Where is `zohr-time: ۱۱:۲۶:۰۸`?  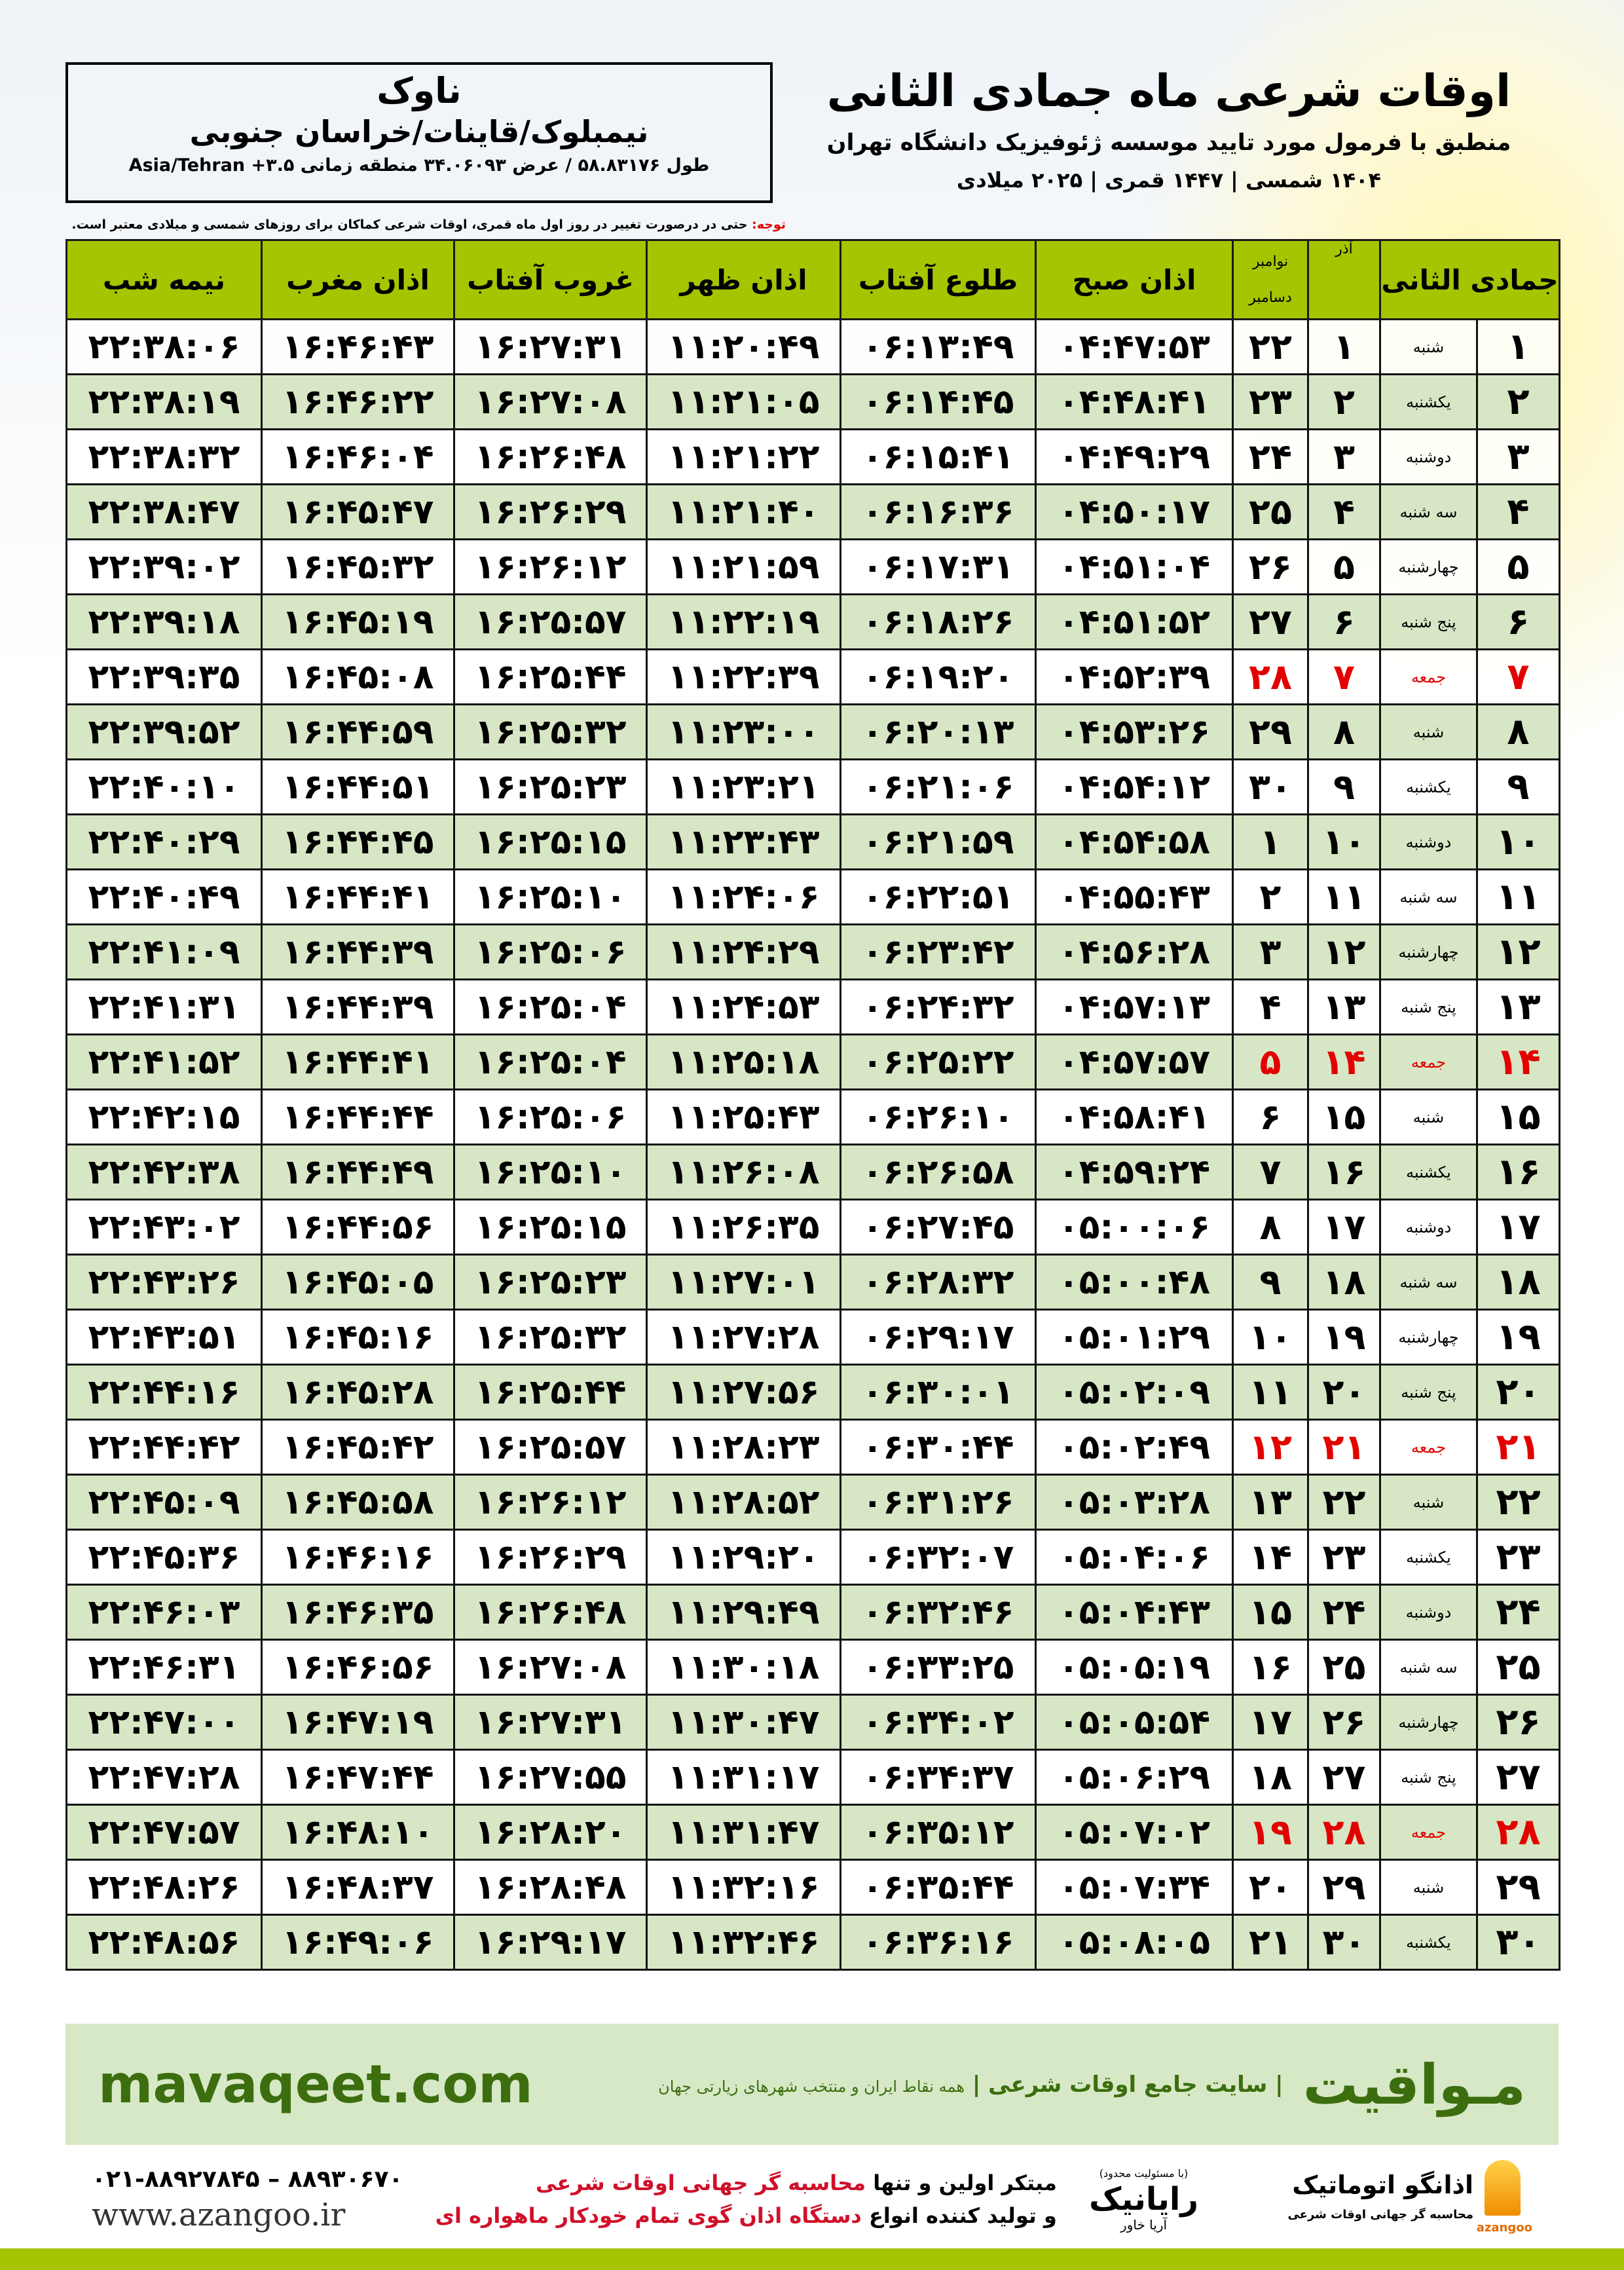
zohr-time: ۱۱:۲۶:۰۸ is located at coordinates (743, 1172).